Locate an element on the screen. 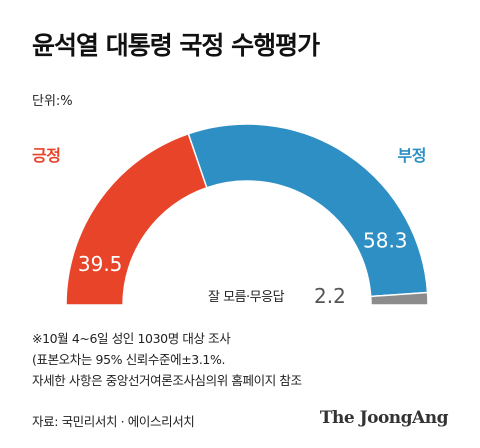 Image resolution: width=480 pixels, height=448 pixels. value-label-neutral: 2.2 is located at coordinates (330, 296).